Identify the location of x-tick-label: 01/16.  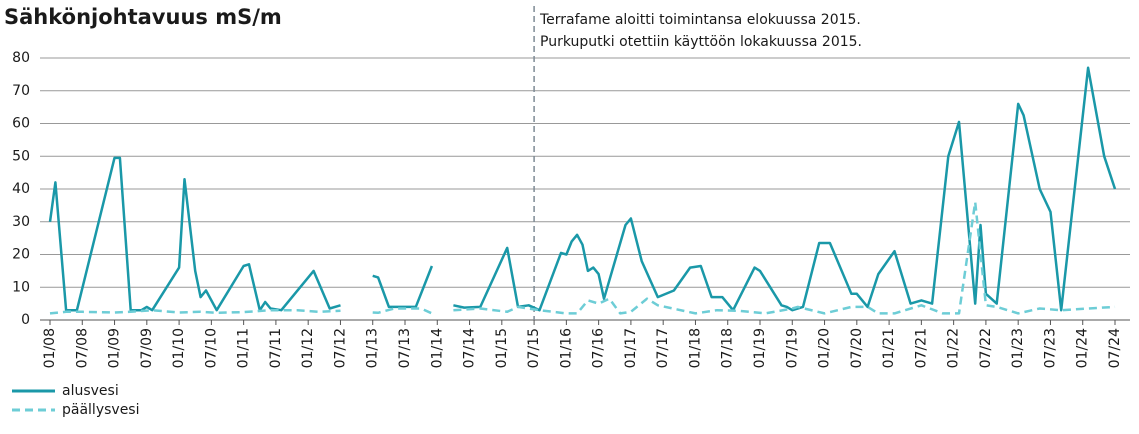
(566, 348).